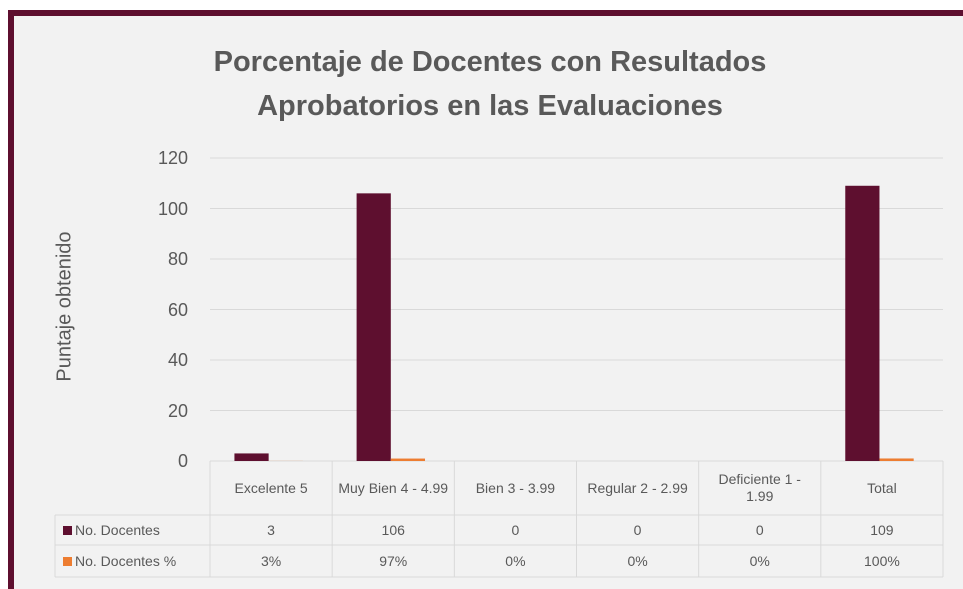 The image size is (963, 589). I want to click on table-category: Total, so click(882, 487).